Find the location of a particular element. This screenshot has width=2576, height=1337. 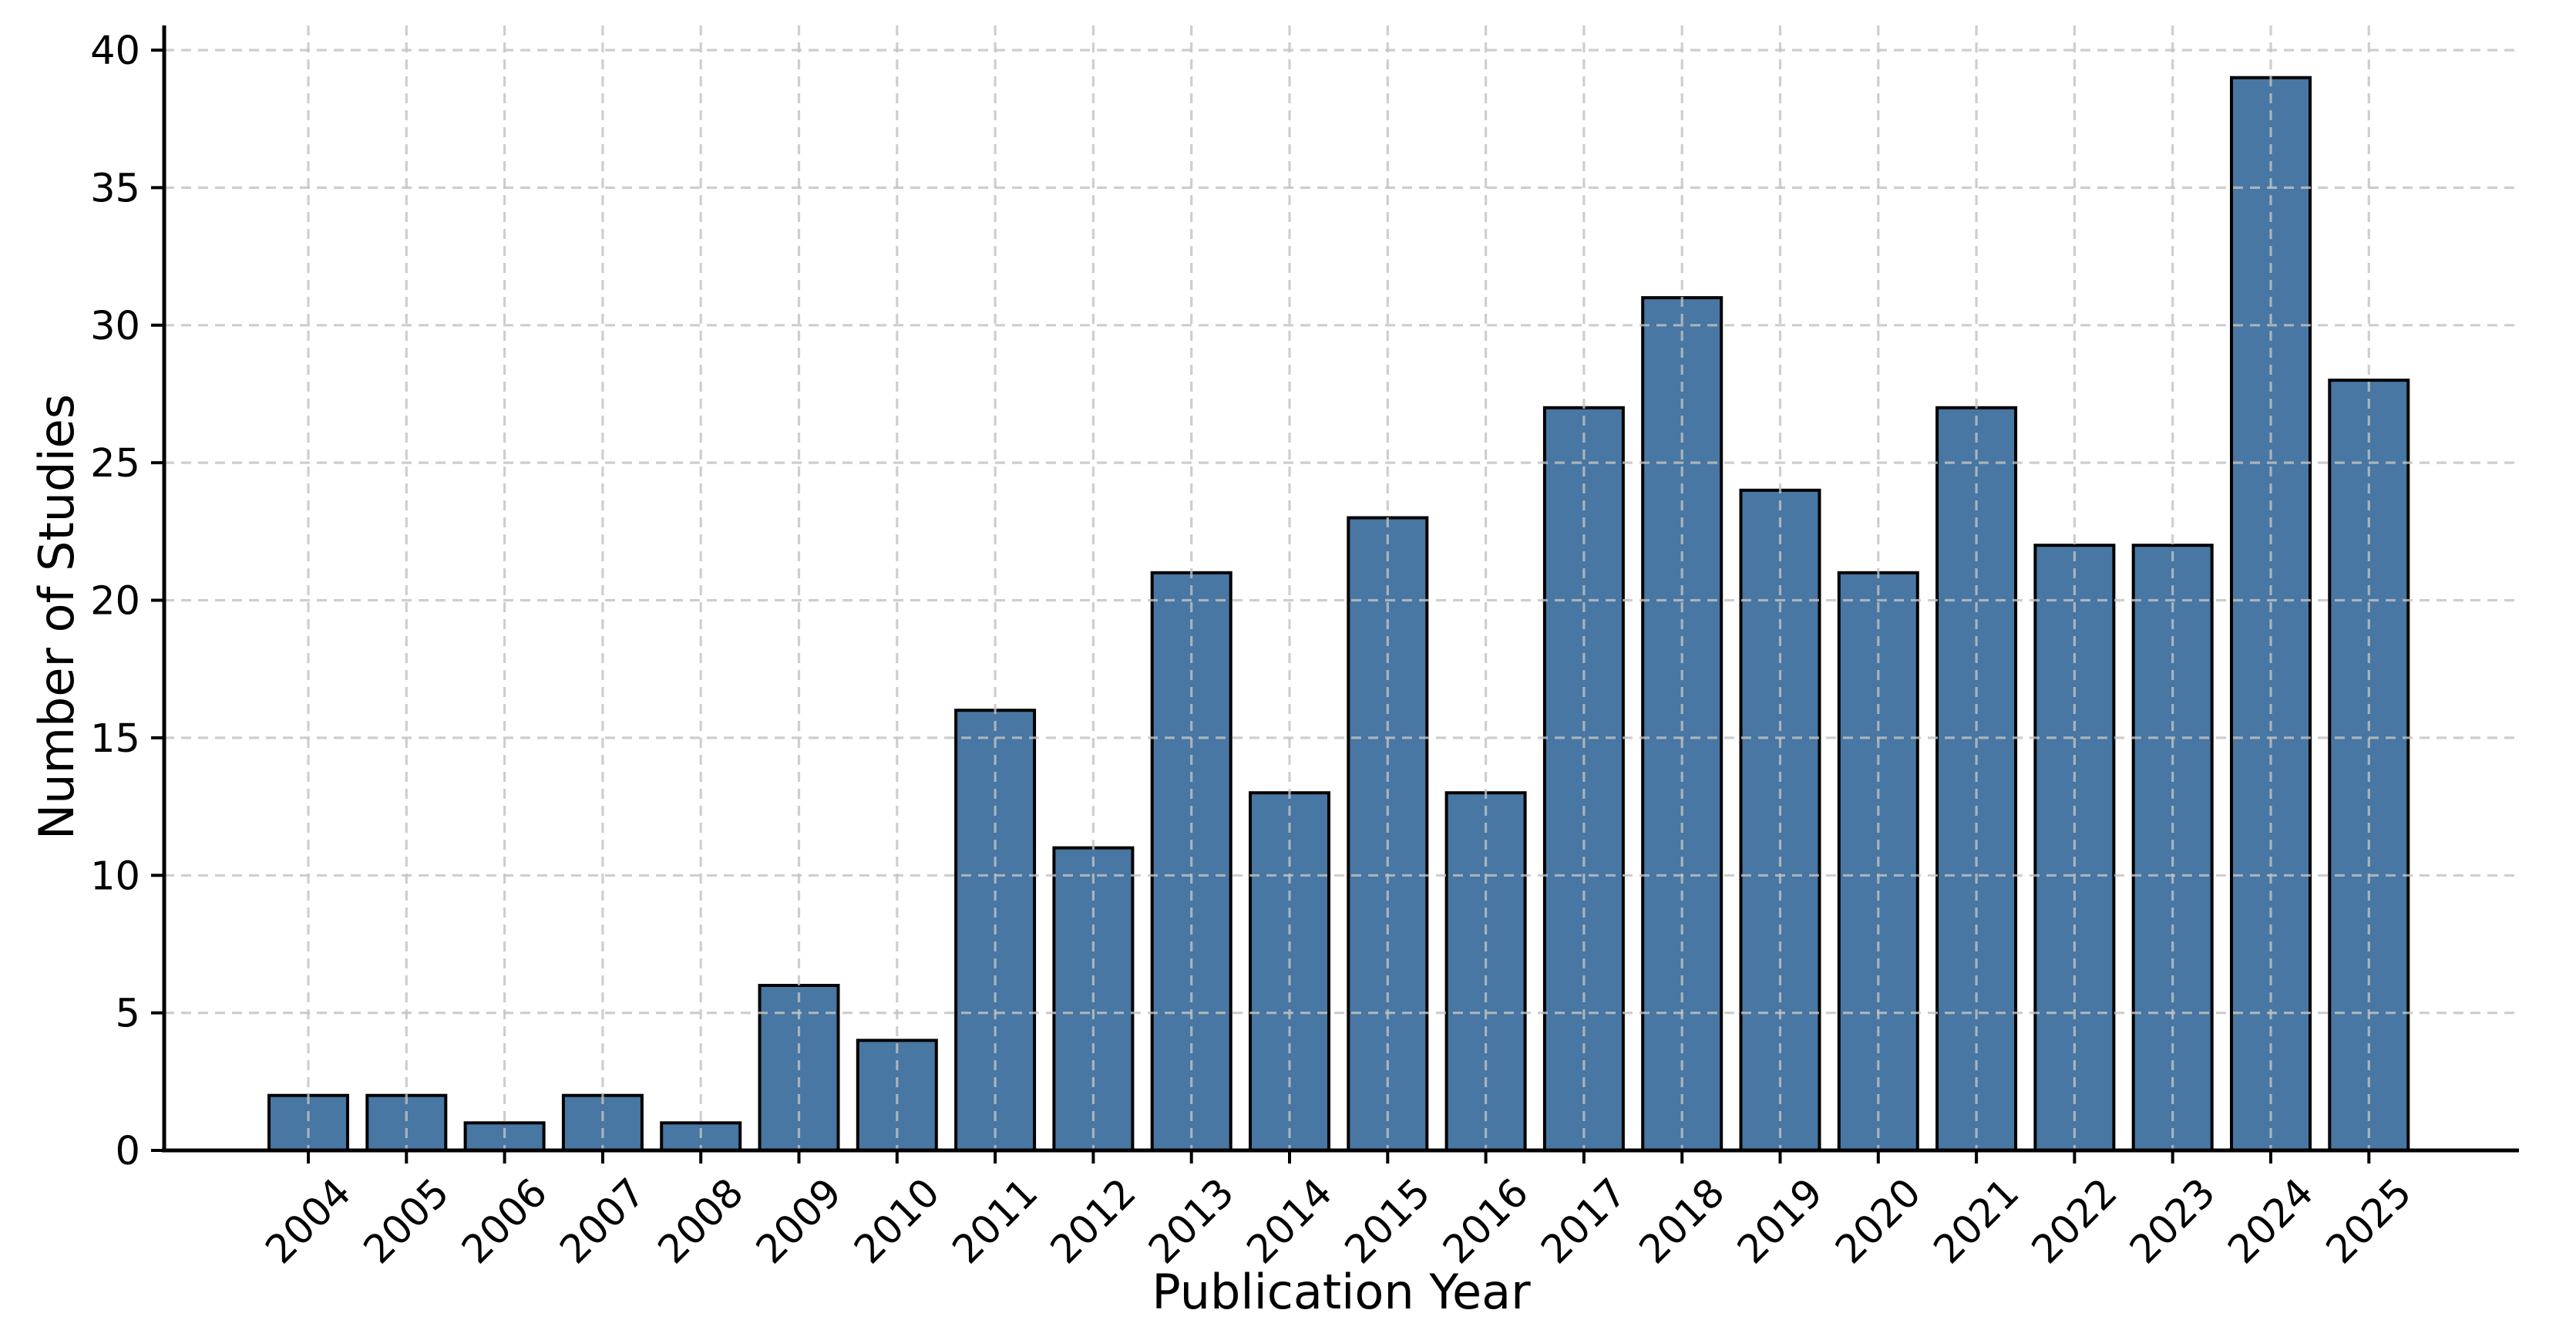

x-tick-label-2021: 2021 is located at coordinates (1976, 1221).